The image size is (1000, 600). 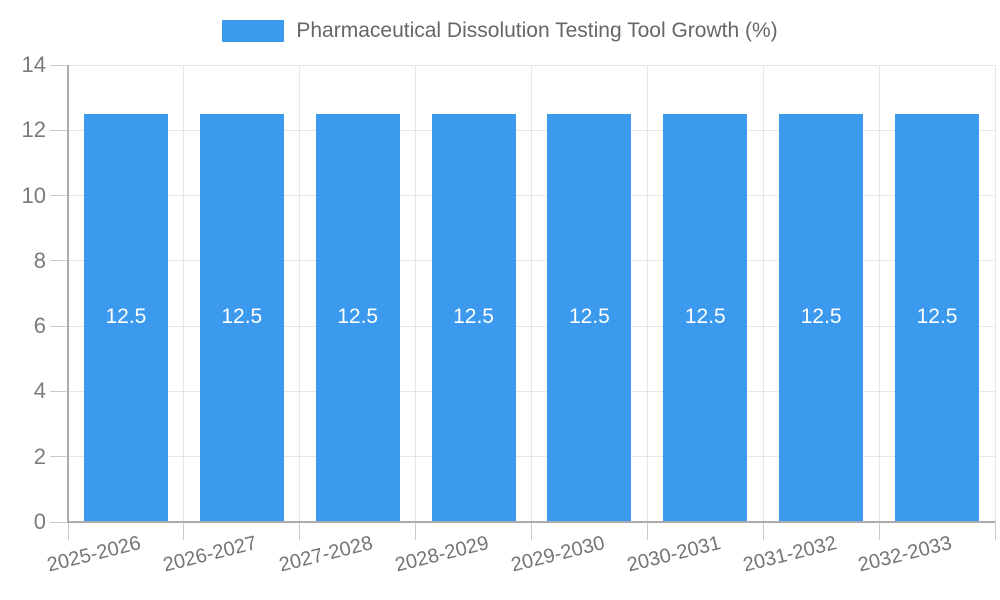 I want to click on x-axis-line, so click(x=531, y=522).